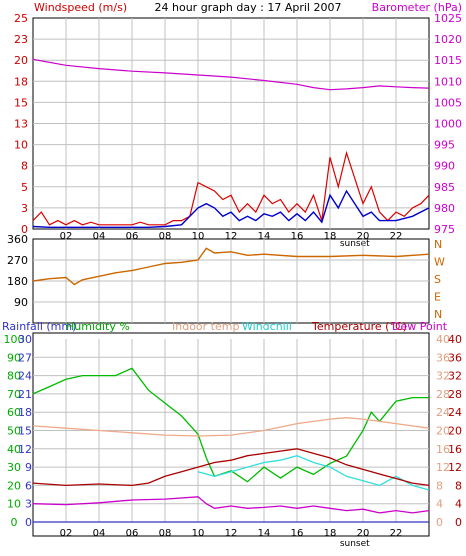 Image resolution: width=466 pixels, height=556 pixels. I want to click on indoor-y-tick-label: 36, so click(443, 357).